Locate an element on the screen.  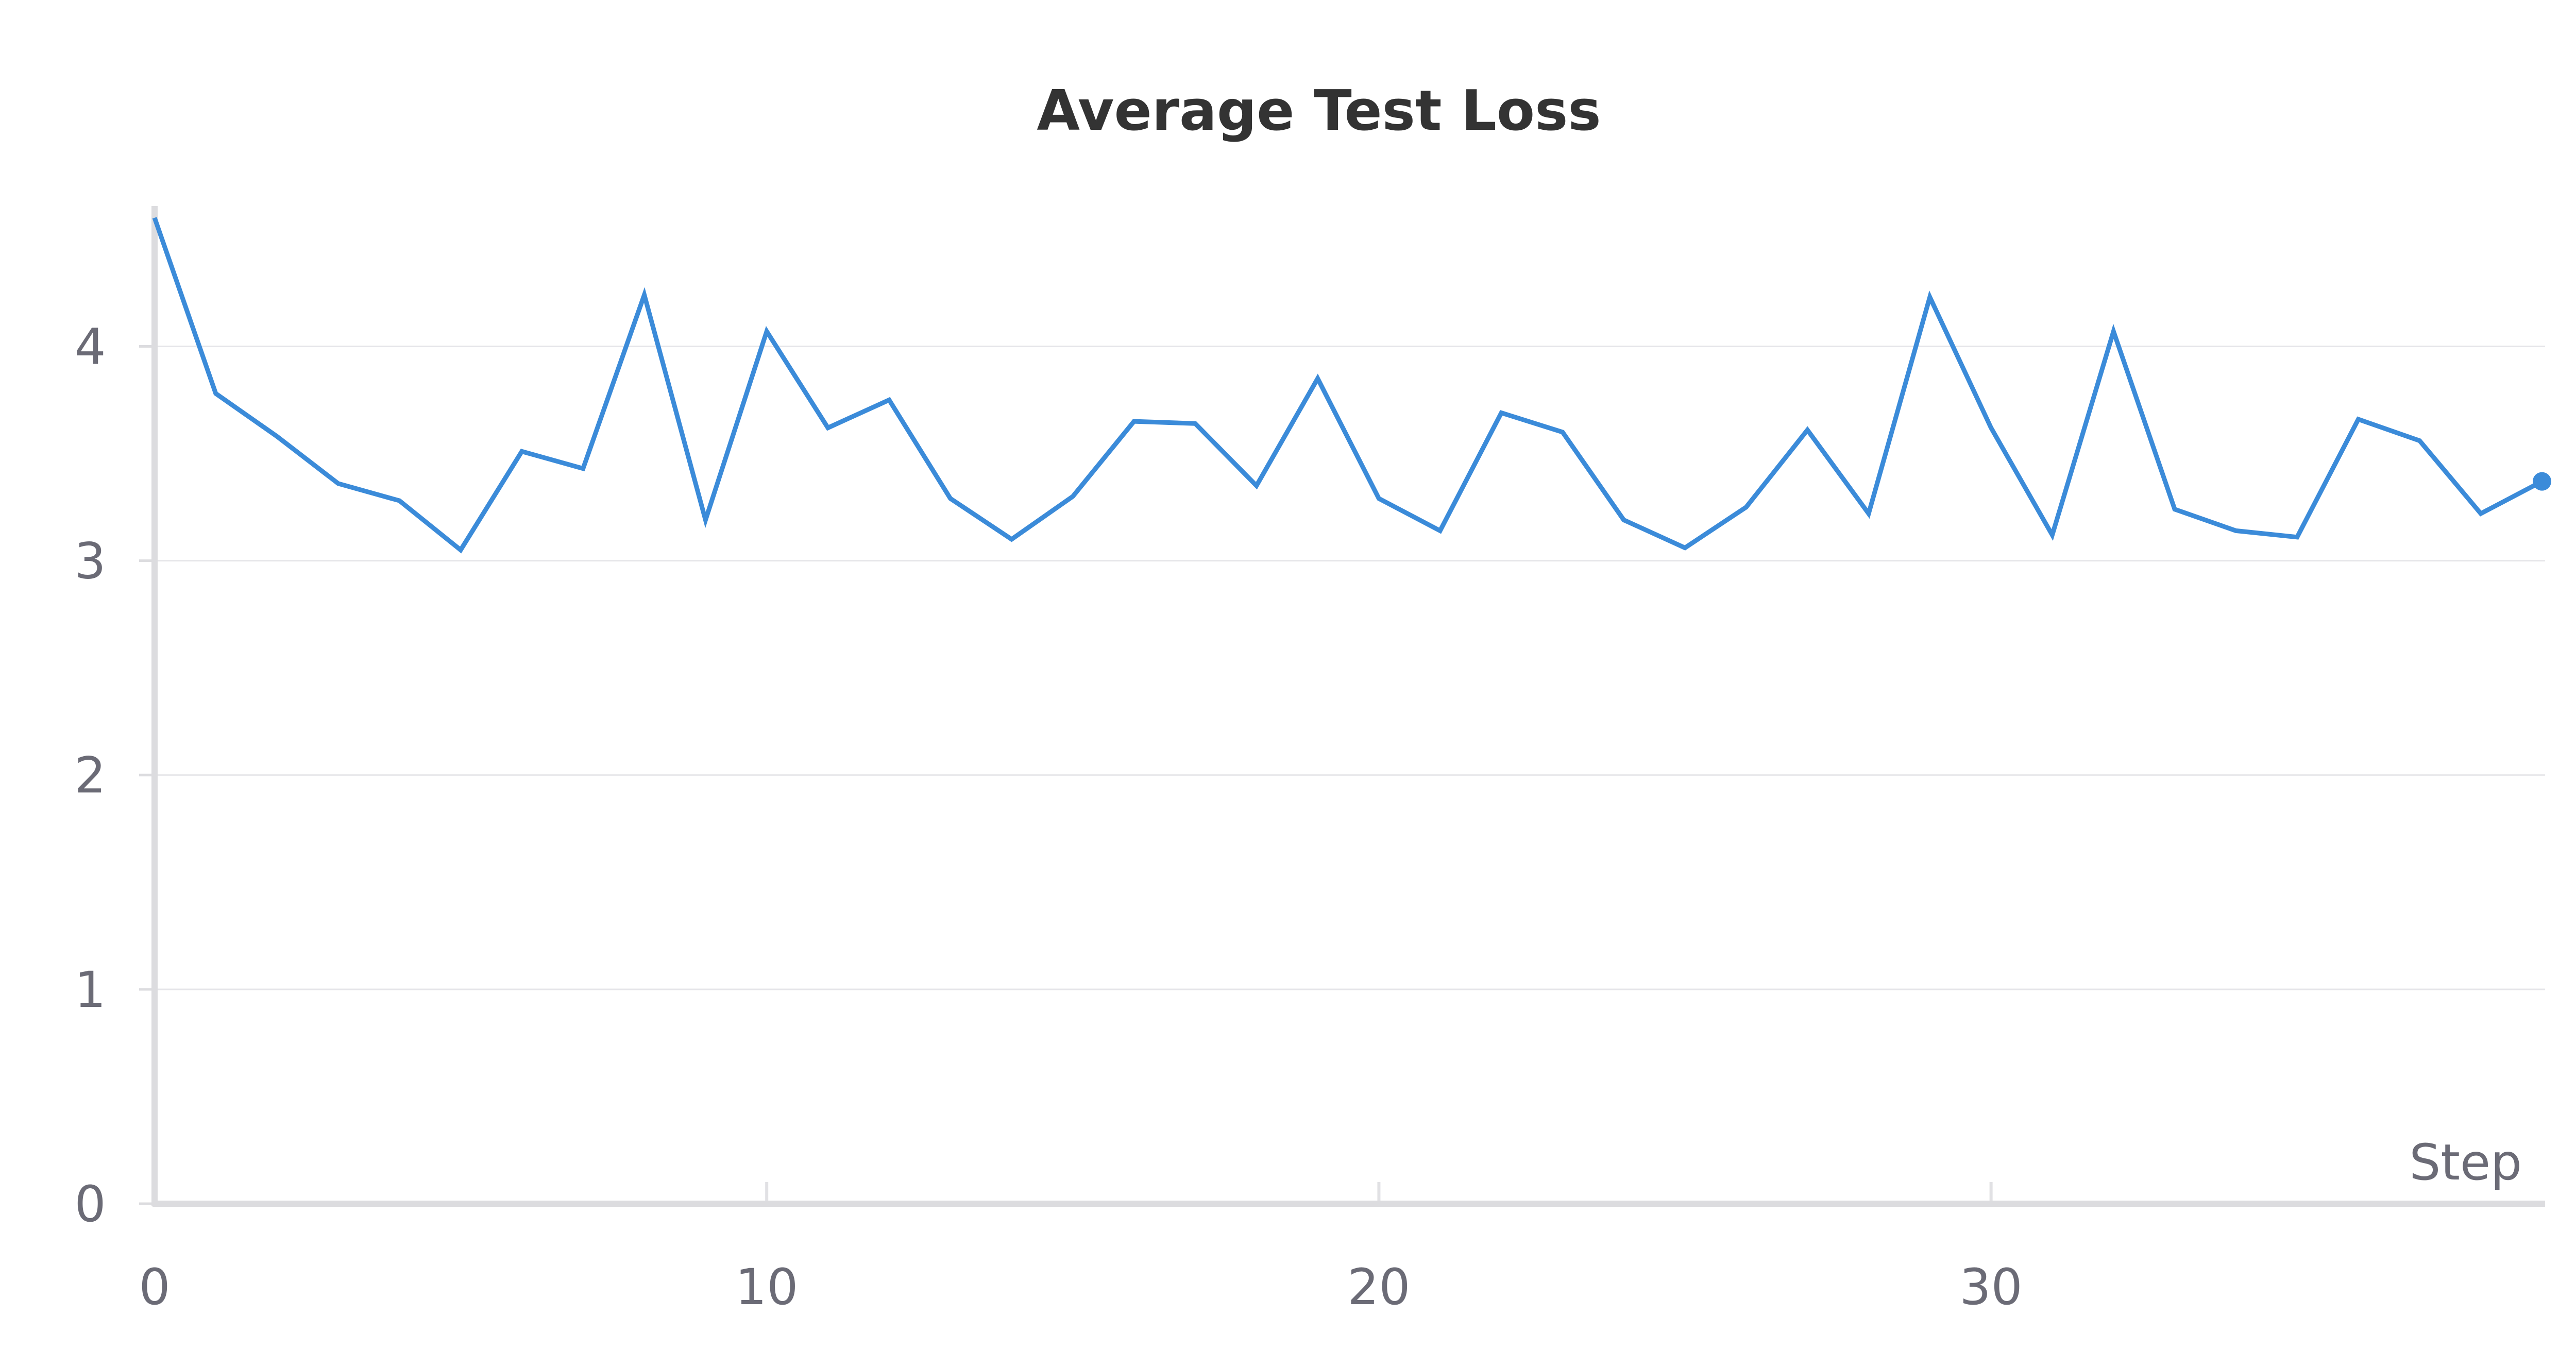
x-tick-label: 30 is located at coordinates (1991, 1287).